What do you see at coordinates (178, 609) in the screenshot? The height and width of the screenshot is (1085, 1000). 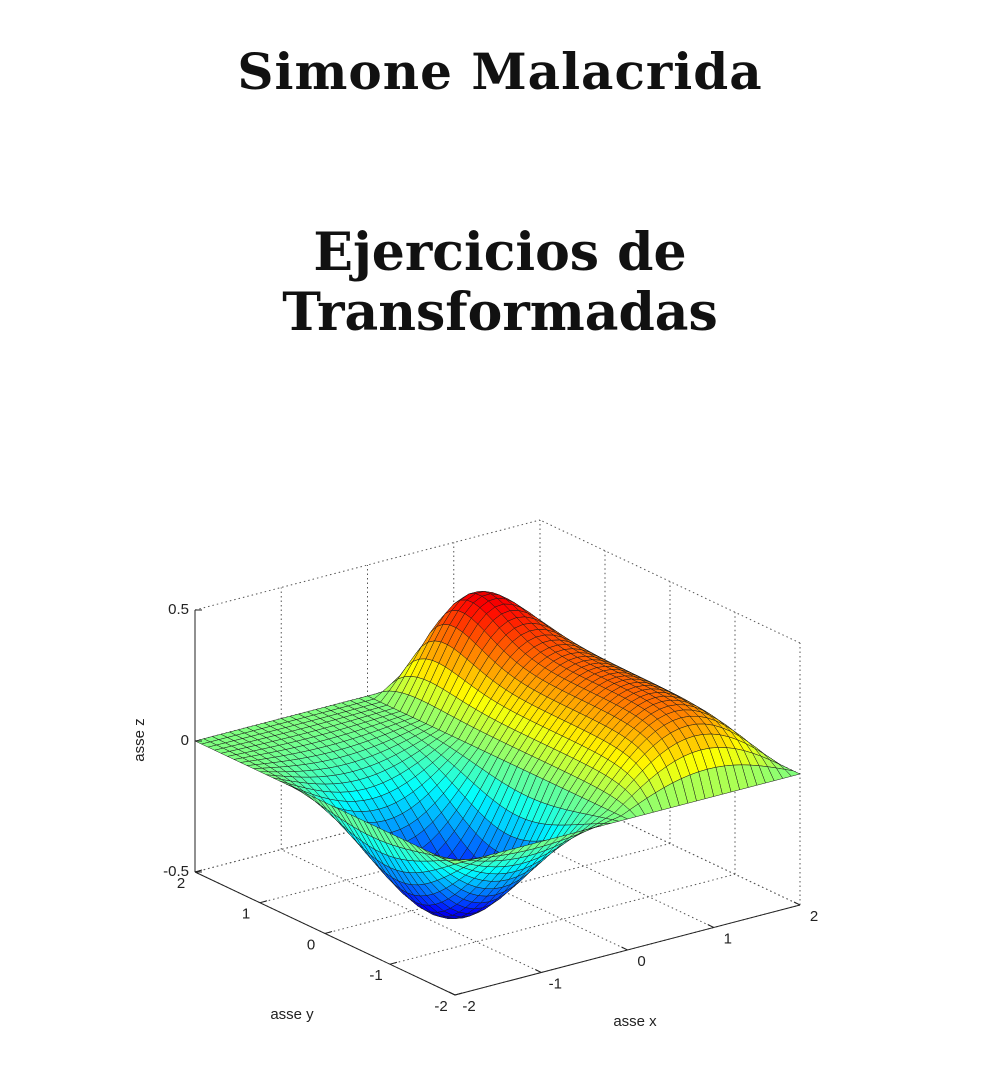 I see `z-tick-label: 0.5` at bounding box center [178, 609].